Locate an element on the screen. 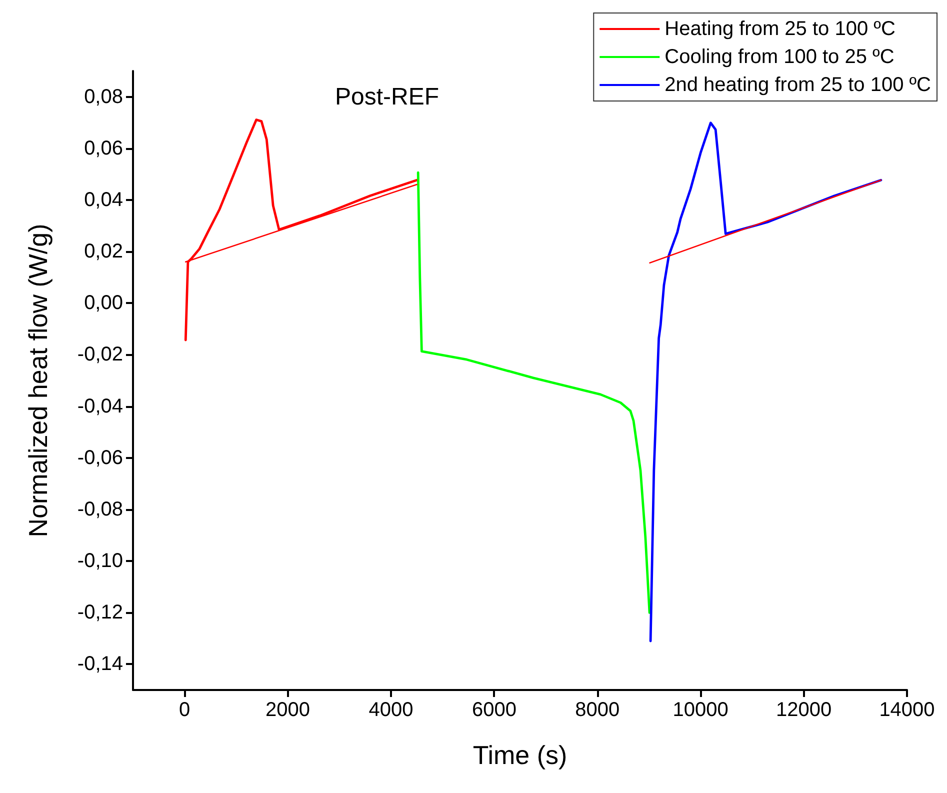 The image size is (947, 793). y-tick-label: -0,14 is located at coordinates (100, 664).